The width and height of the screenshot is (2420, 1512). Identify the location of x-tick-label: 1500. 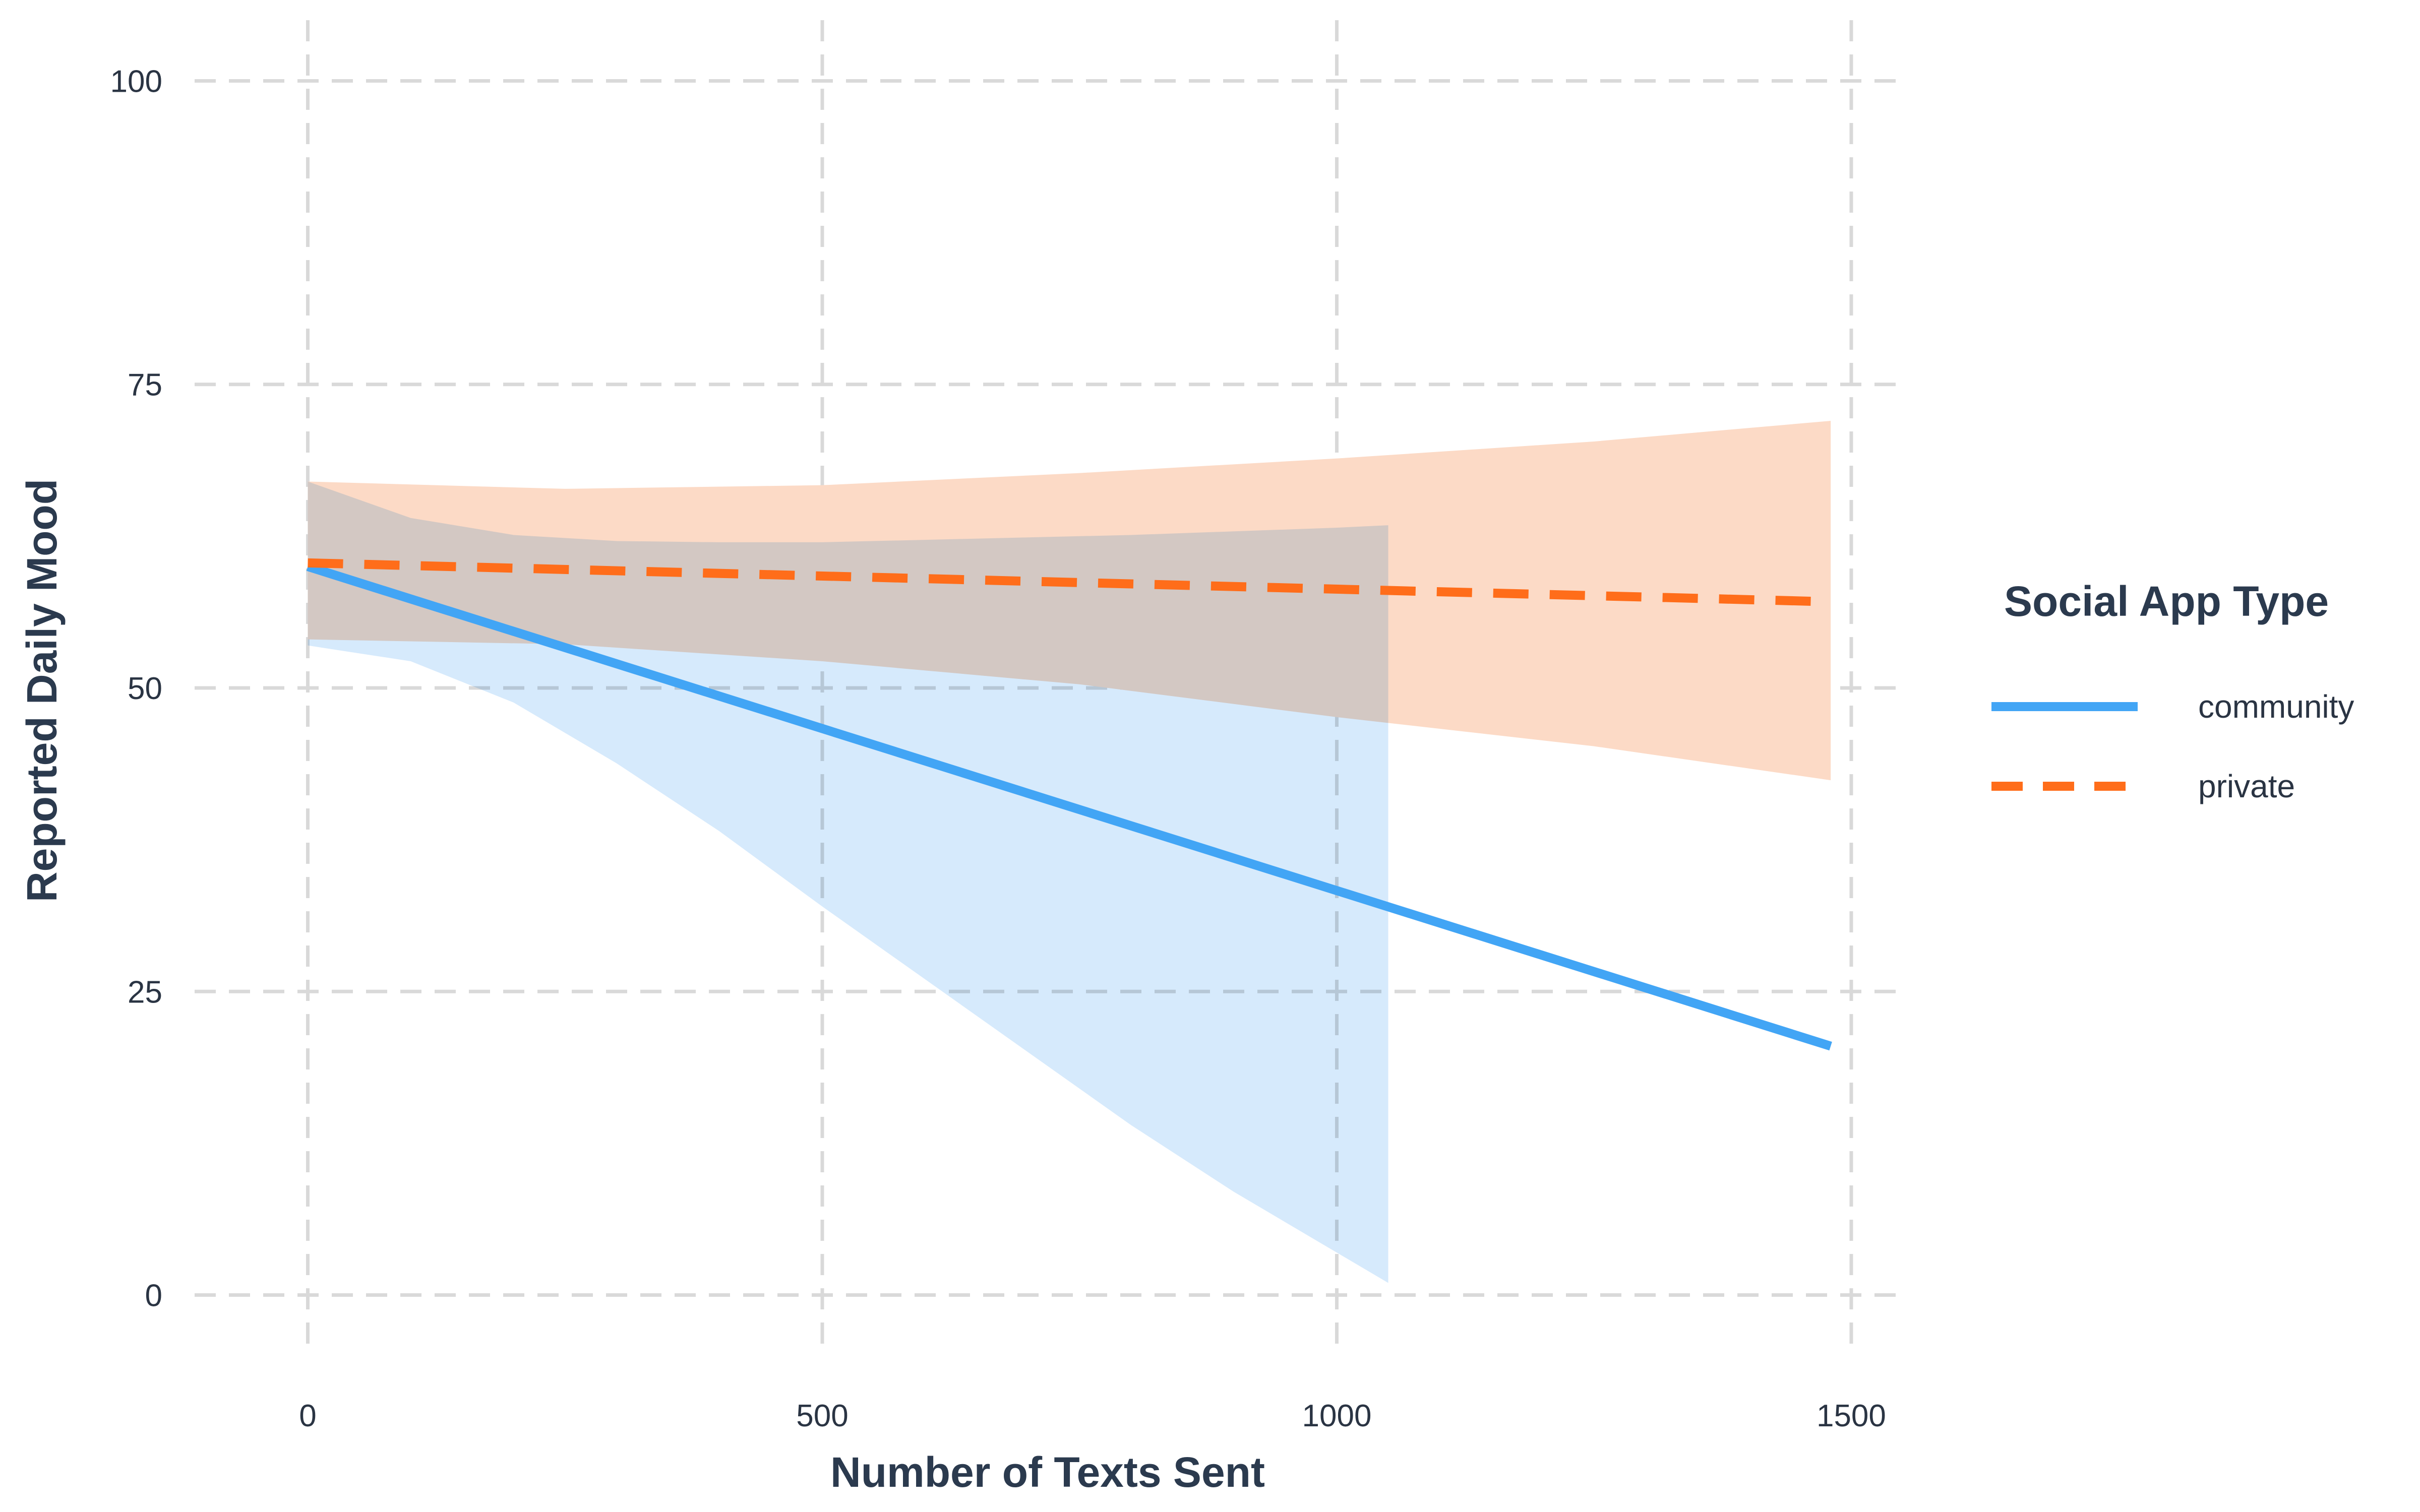
(1851, 1416).